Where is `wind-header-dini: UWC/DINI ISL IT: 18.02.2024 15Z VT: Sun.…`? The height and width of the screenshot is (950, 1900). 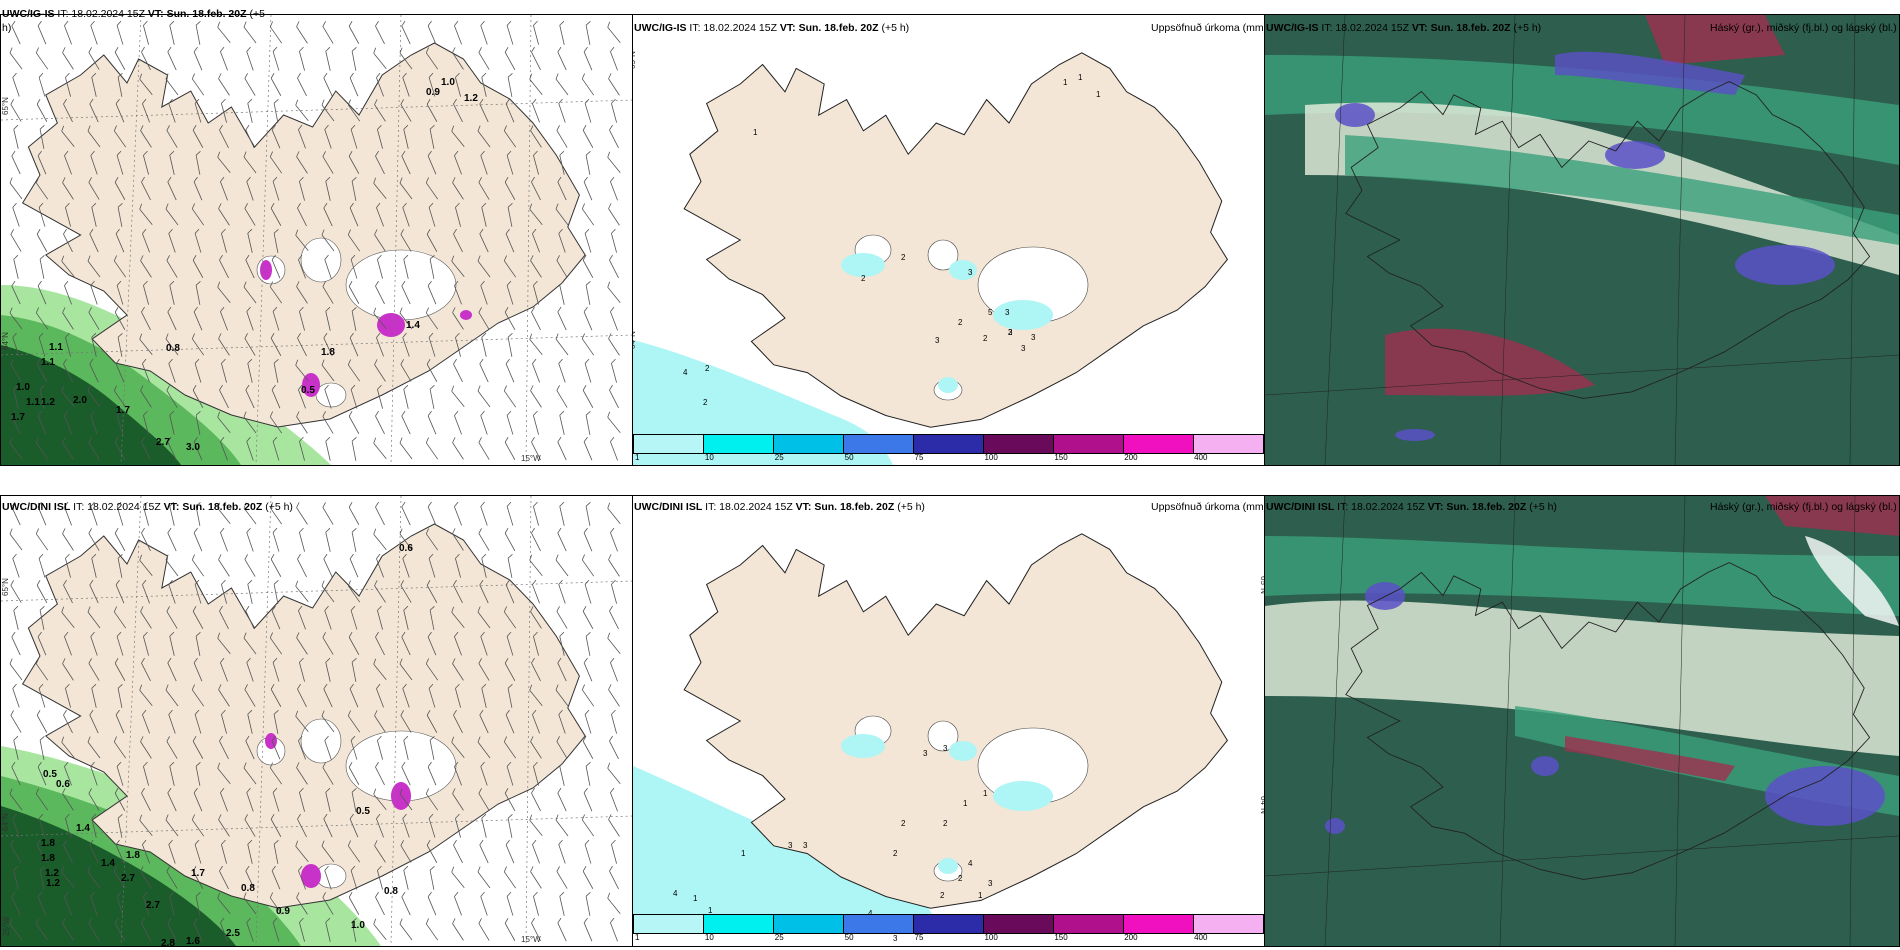
wind-header-dini: UWC/DINI ISL IT: 18.02.2024 15Z VT: Sun.… is located at coordinates (147, 507).